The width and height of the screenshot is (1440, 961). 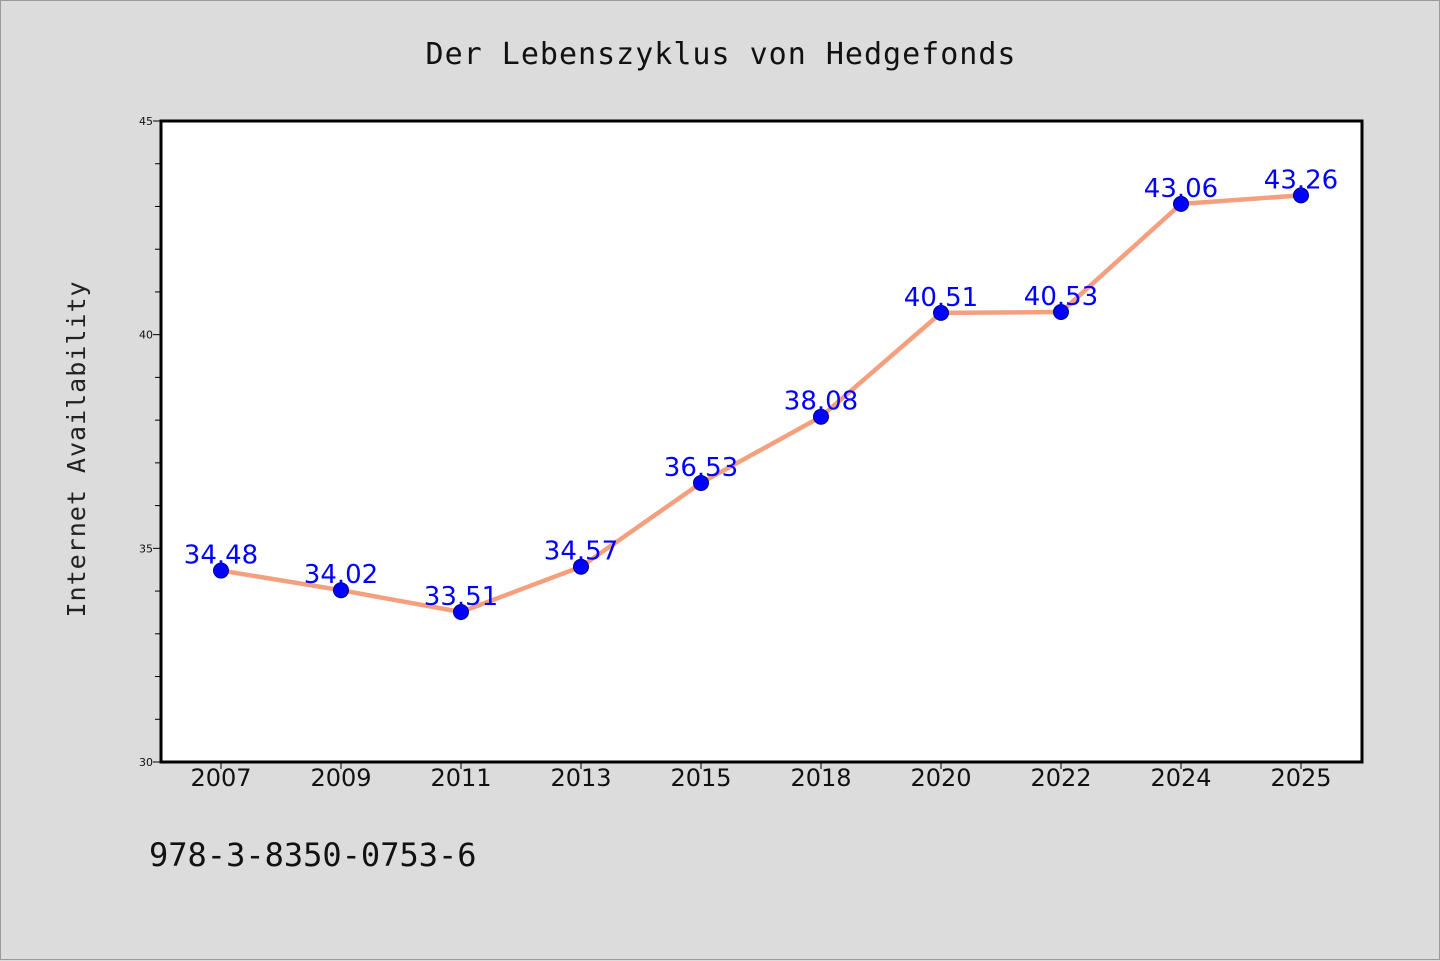 I want to click on data-label: 43.26, so click(x=1301, y=180).